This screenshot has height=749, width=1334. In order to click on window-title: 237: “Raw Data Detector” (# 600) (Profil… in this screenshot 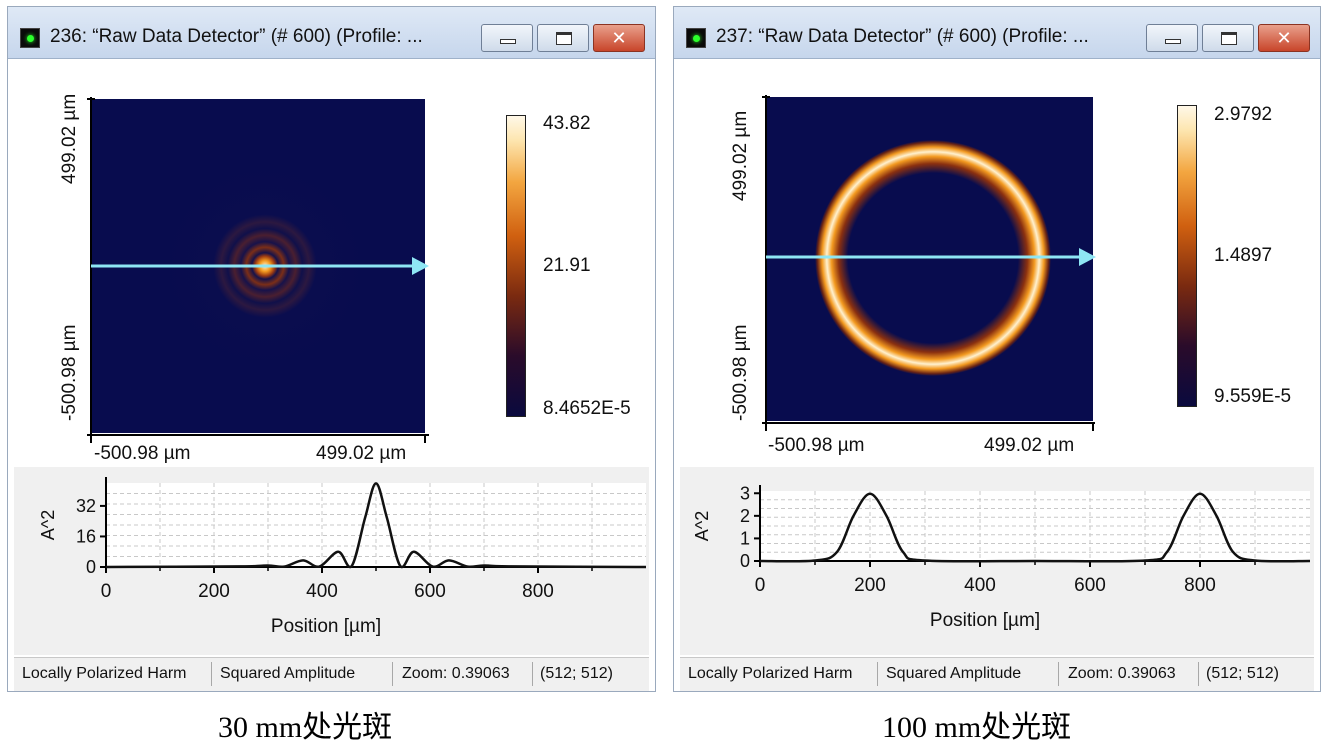, I will do `click(902, 36)`.